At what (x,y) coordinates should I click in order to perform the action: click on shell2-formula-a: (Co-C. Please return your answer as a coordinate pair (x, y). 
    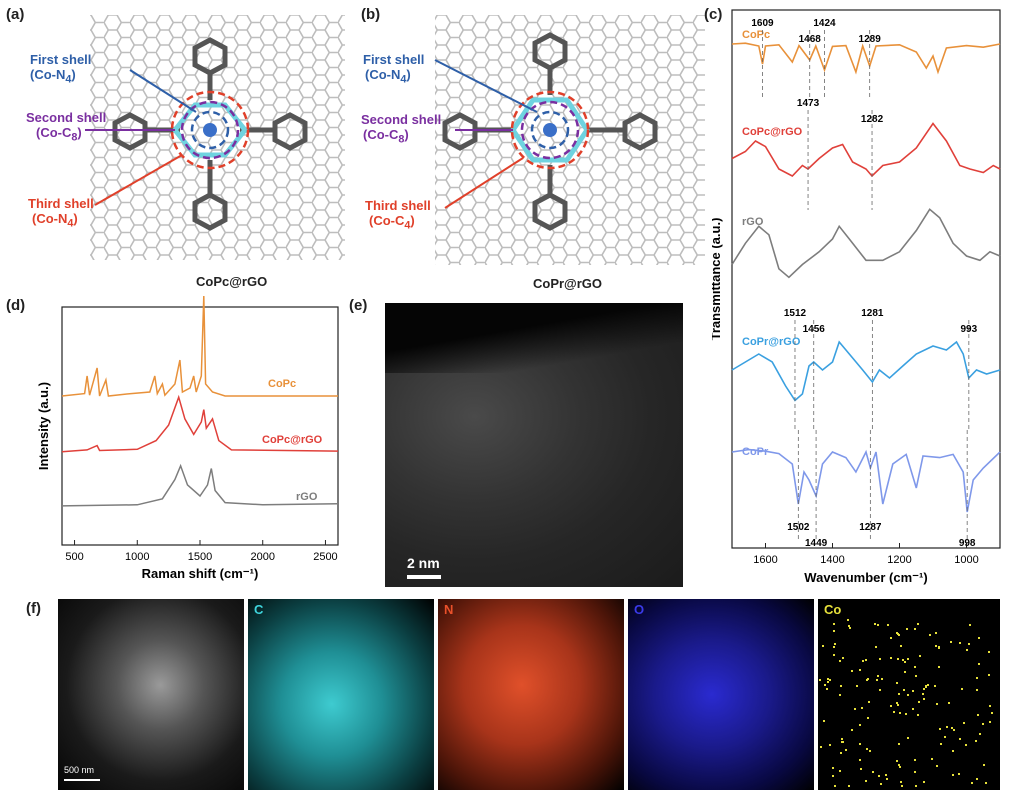
    Looking at the image, I should click on (54, 132).